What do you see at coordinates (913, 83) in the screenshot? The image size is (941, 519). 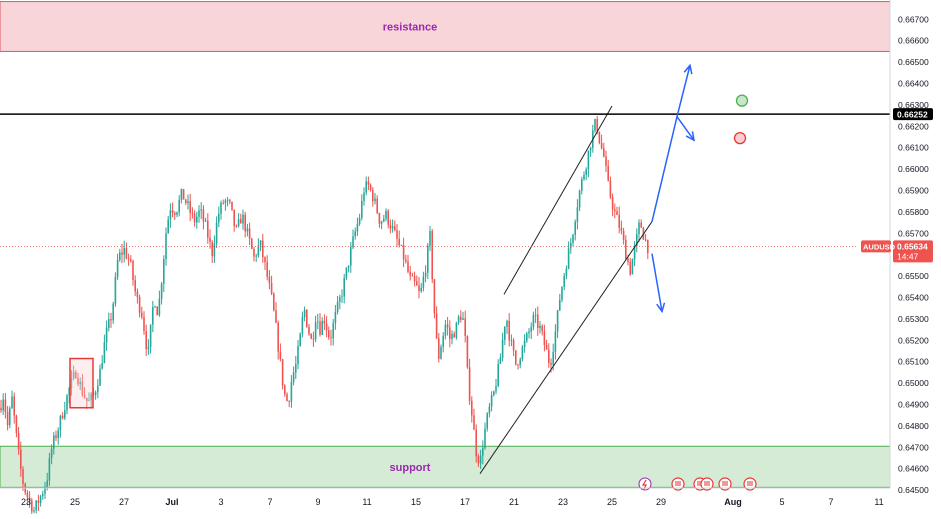 I see `y-tick-label: 0.66400` at bounding box center [913, 83].